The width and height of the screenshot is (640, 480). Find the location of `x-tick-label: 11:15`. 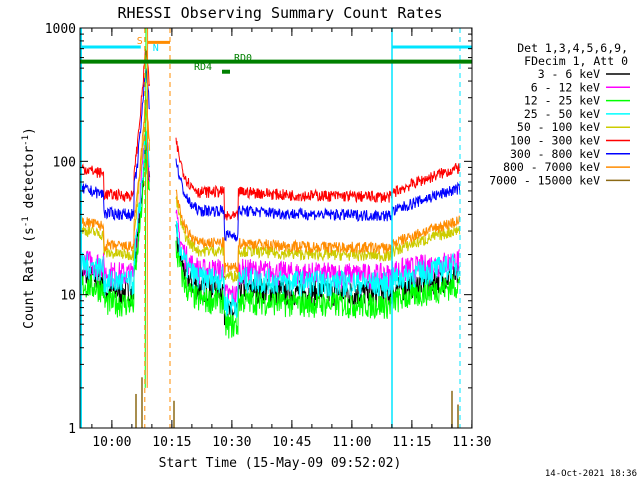

x-tick-label: 11:15 is located at coordinates (411, 442).